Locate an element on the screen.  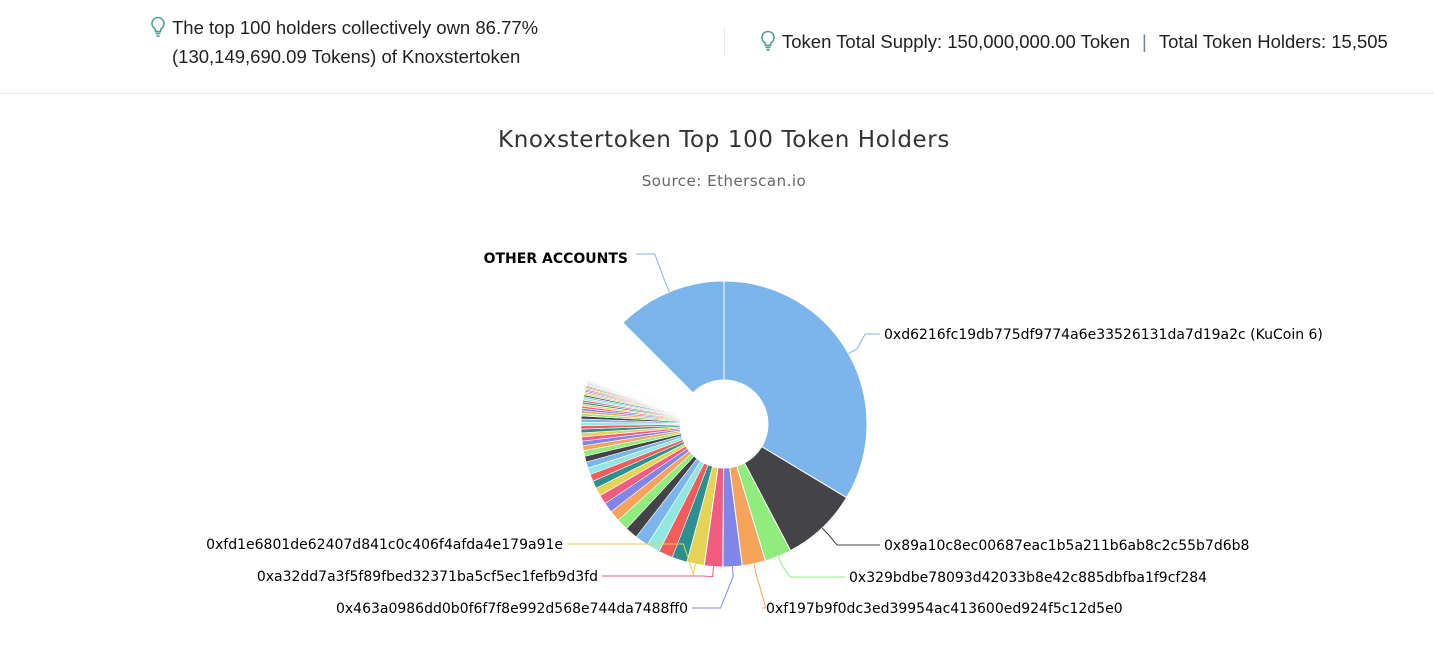
total-holders-text: Total Token Holders: 15,505 is located at coordinates (1273, 41).